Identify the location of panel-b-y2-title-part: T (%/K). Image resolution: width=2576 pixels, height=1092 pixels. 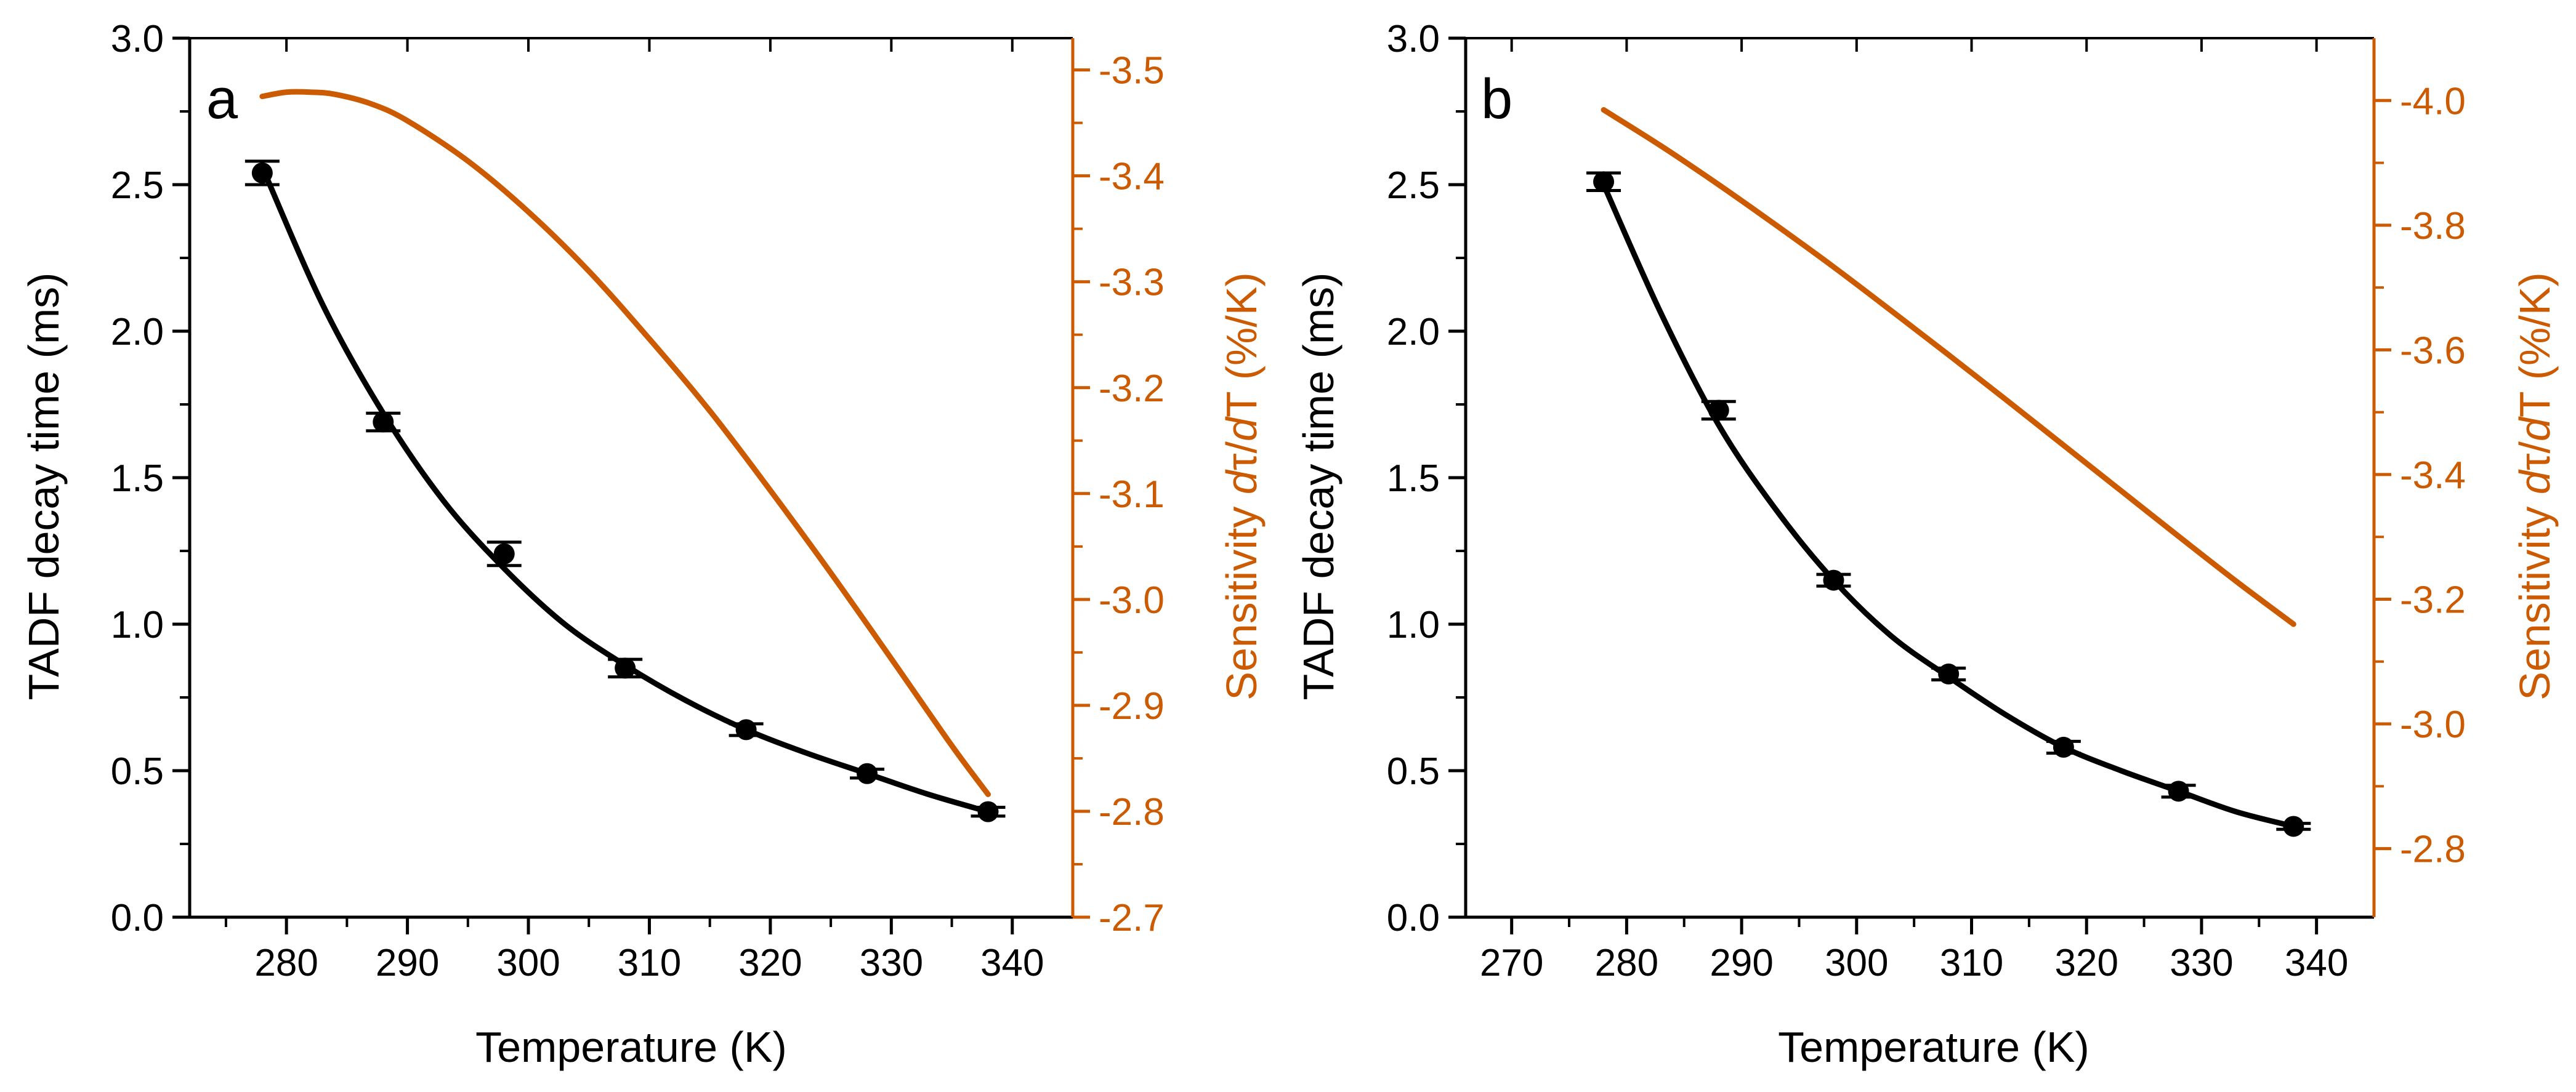
(2535, 345).